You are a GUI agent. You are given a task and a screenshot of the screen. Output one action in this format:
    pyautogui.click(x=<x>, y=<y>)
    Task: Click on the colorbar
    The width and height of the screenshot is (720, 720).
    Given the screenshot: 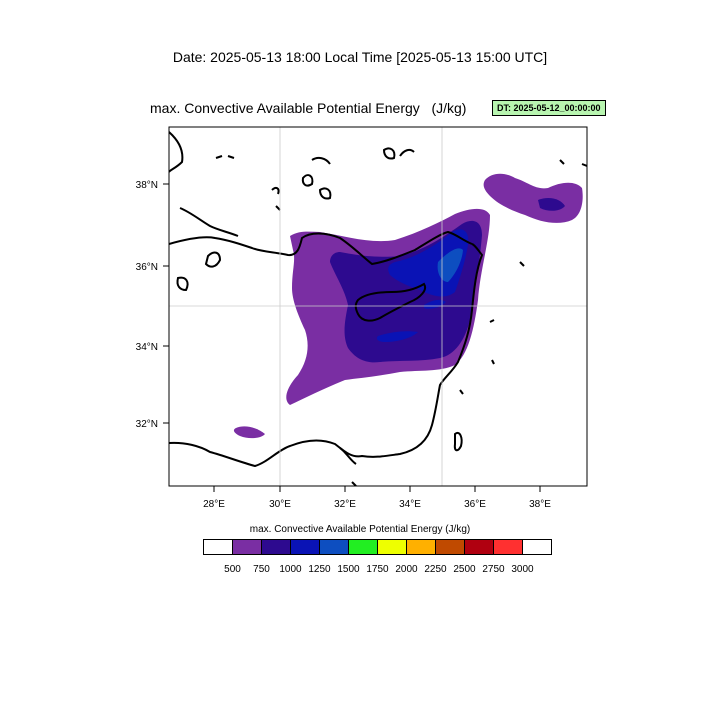 What is the action you would take?
    pyautogui.click(x=377, y=547)
    